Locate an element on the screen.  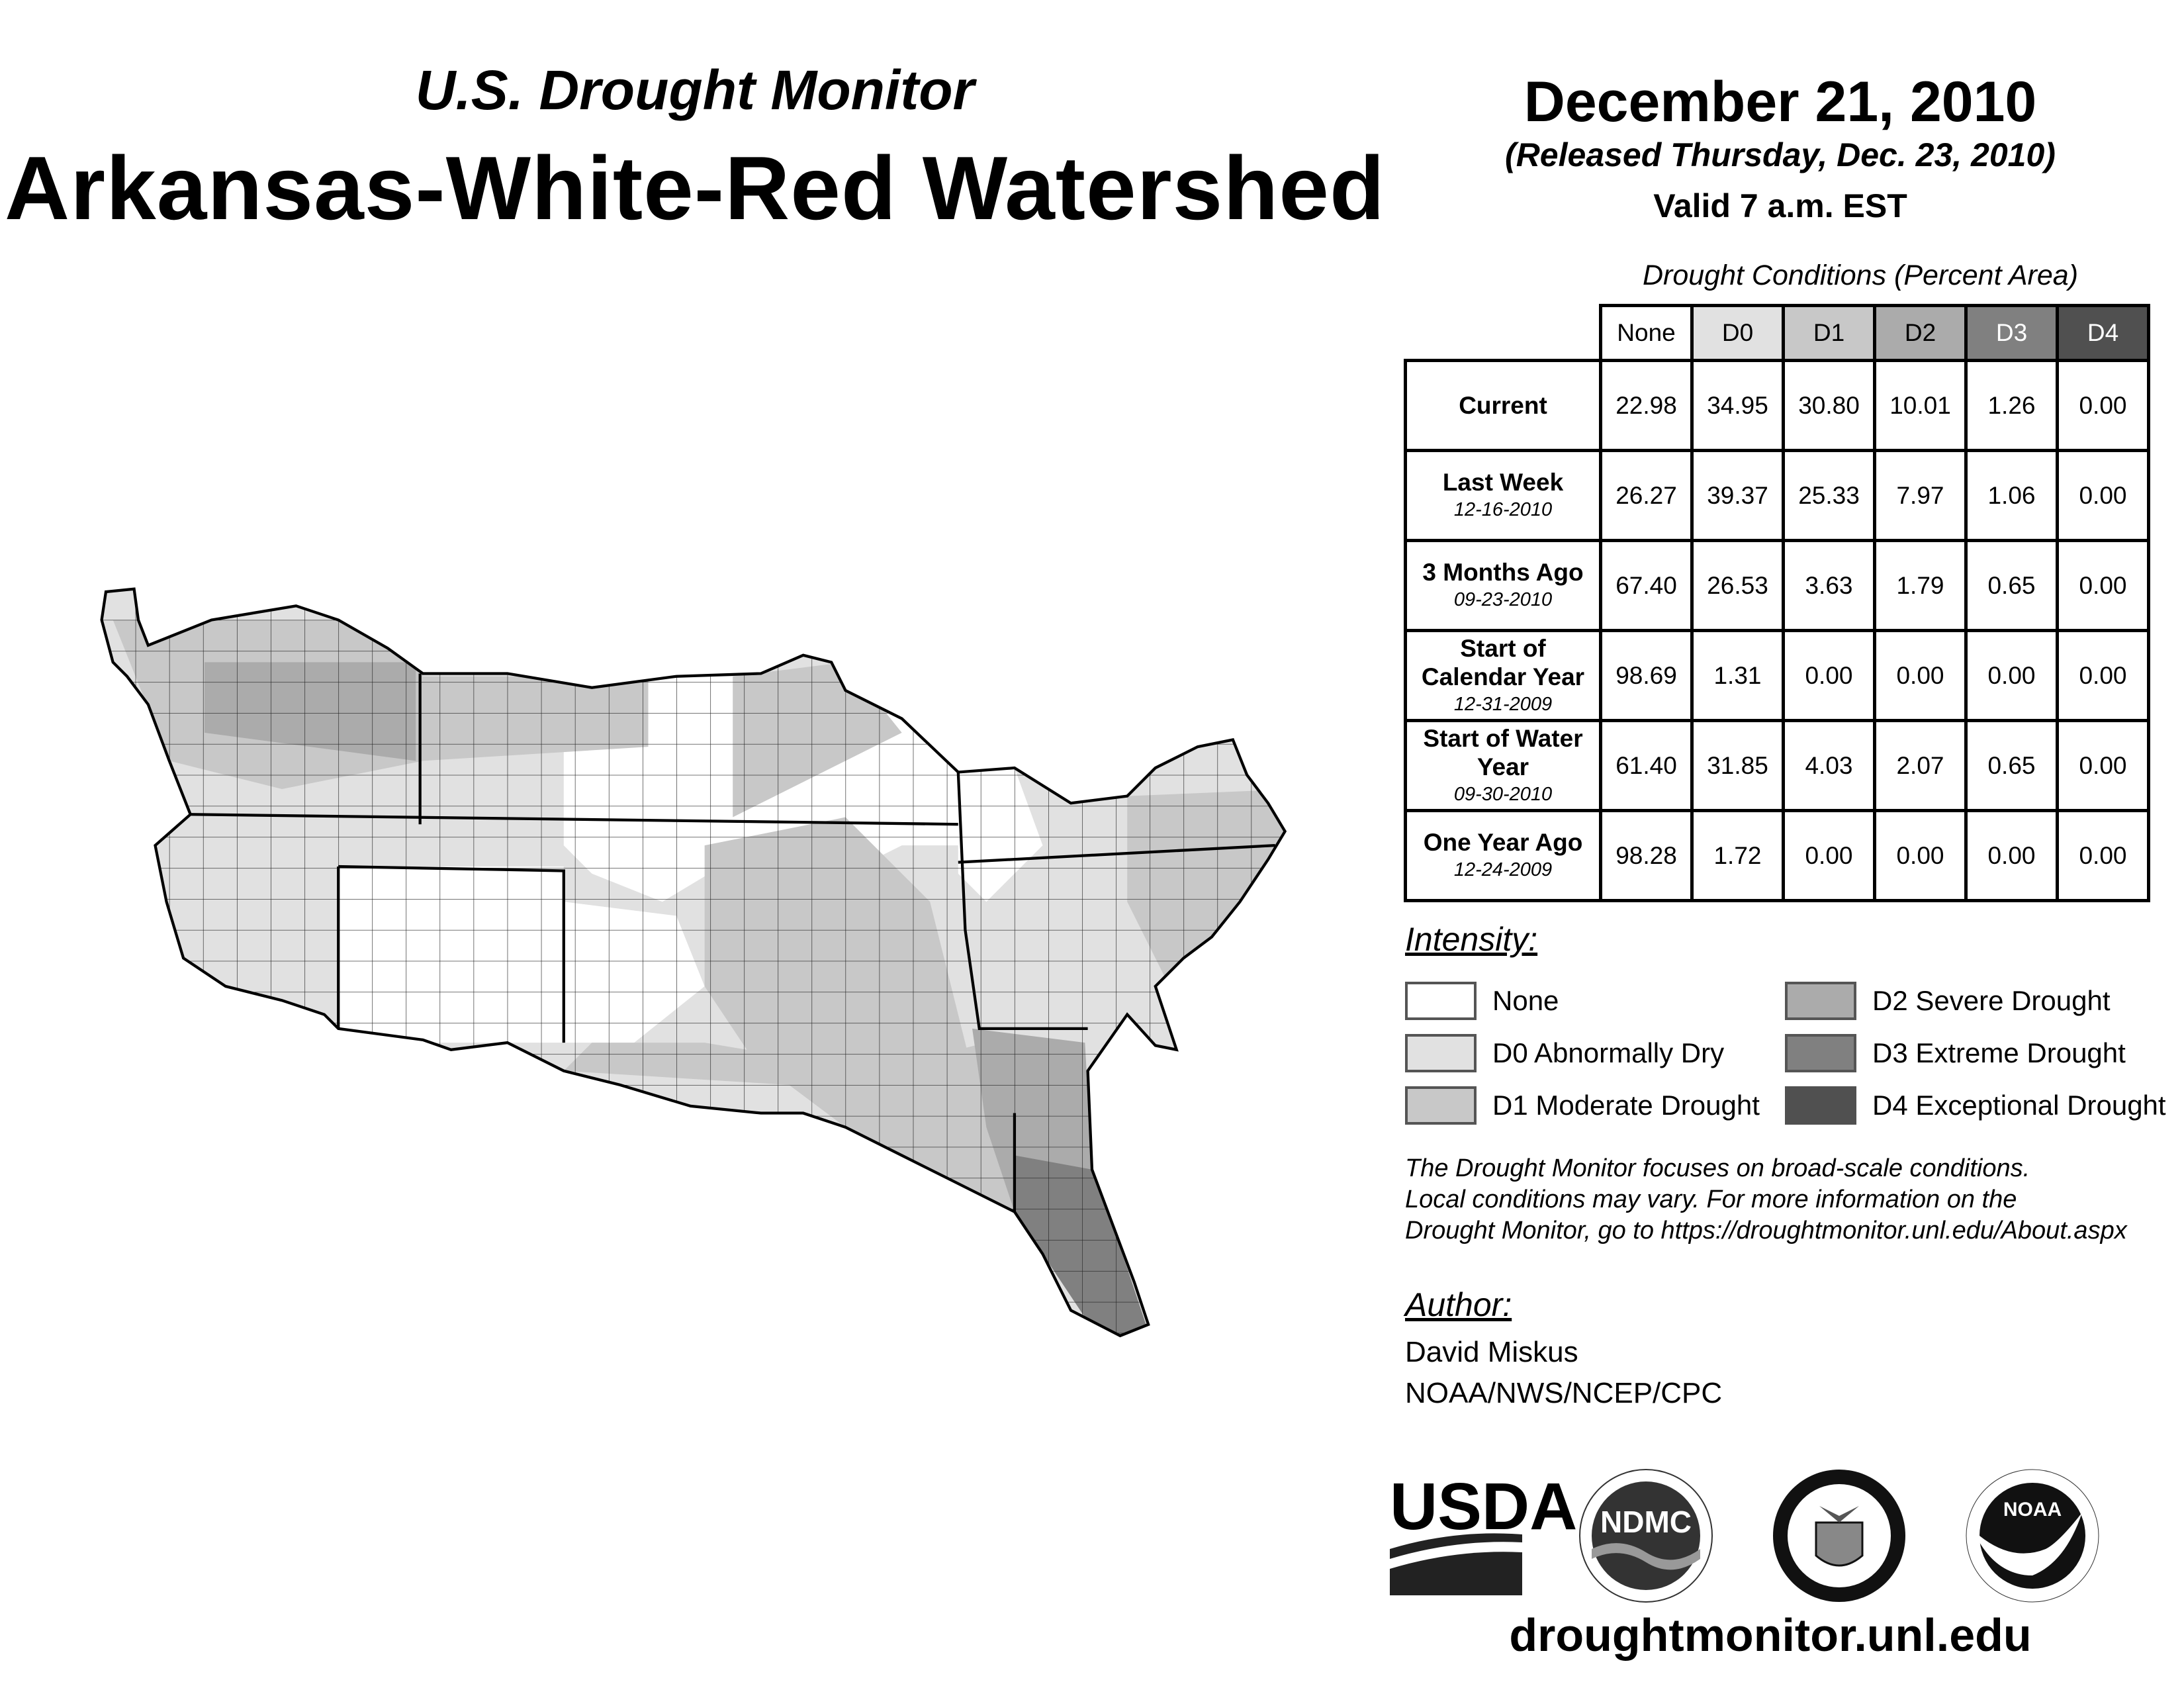
row-label-cell: Start of Water Year 09-30-2010 is located at coordinates (1503, 765).